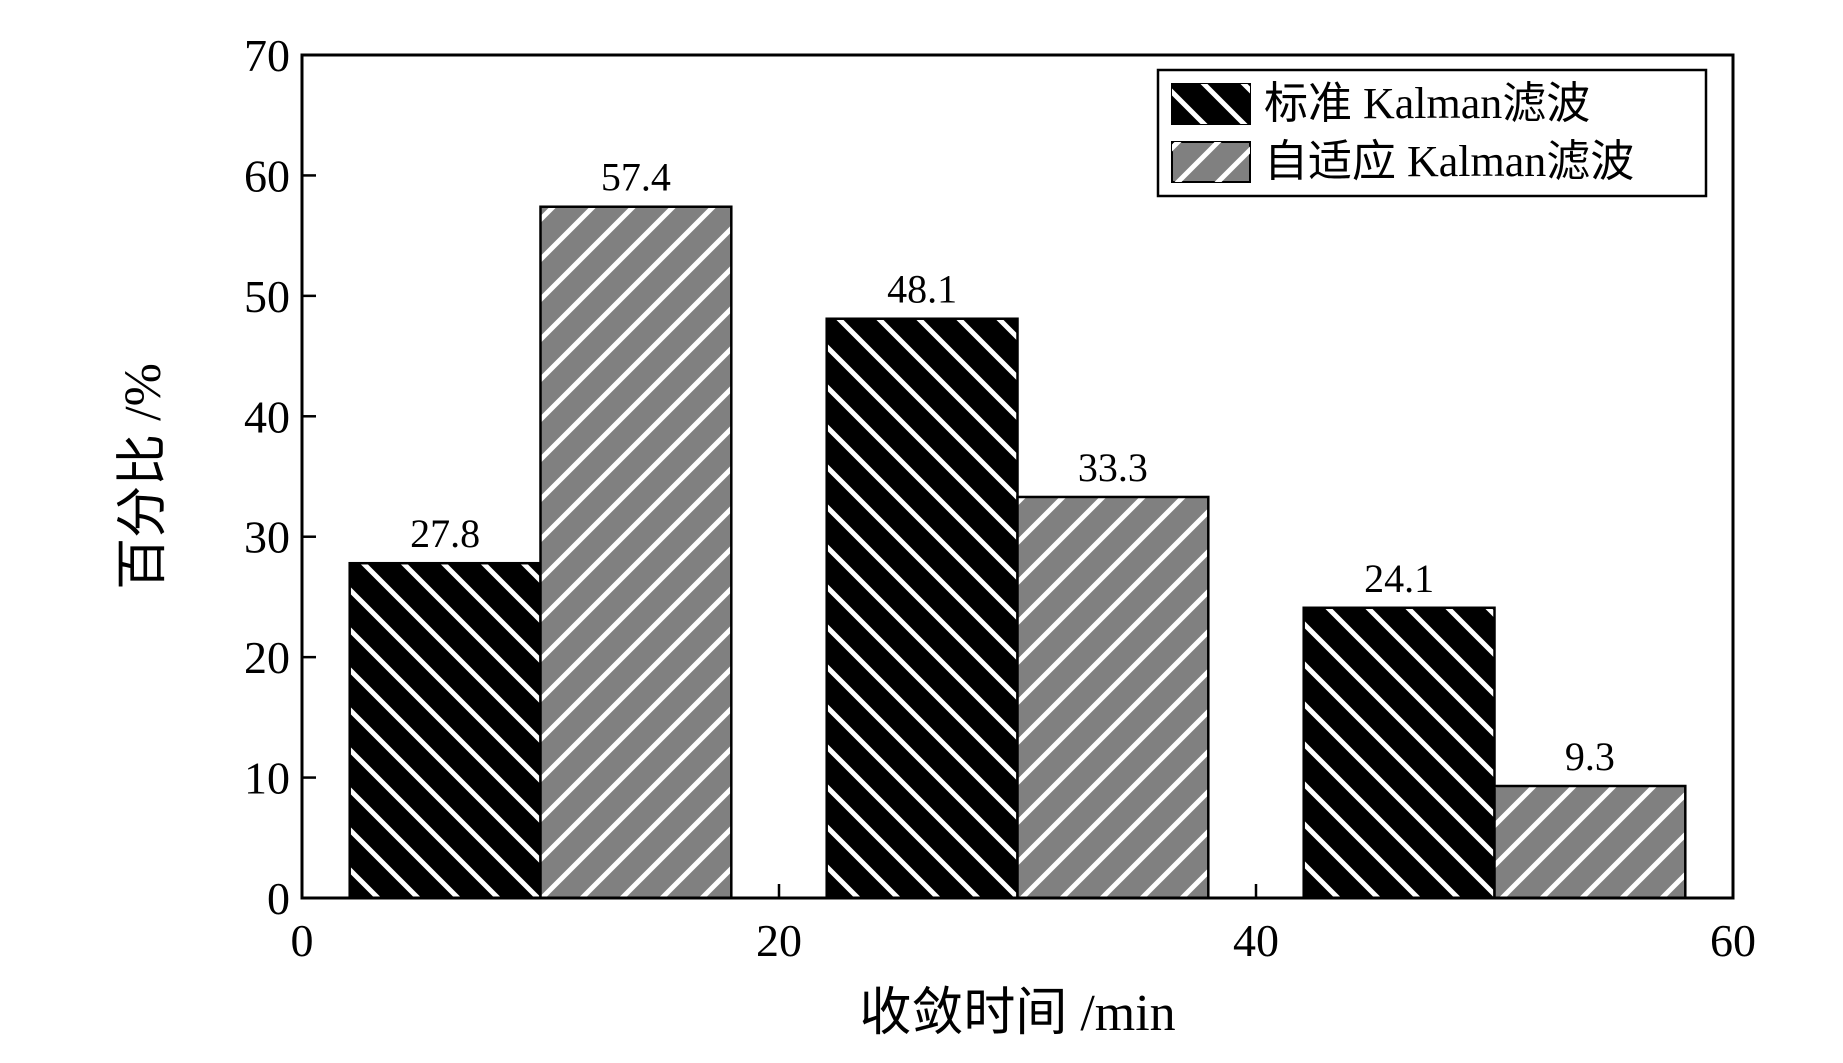 Image resolution: width=1843 pixels, height=1063 pixels. Describe the element at coordinates (1733, 940) in the screenshot. I see `x-tick-label: 60` at that location.